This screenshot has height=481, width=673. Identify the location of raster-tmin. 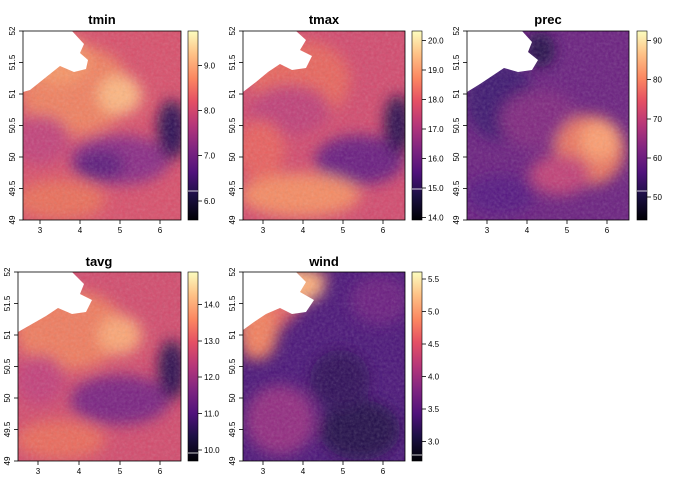
(102, 125).